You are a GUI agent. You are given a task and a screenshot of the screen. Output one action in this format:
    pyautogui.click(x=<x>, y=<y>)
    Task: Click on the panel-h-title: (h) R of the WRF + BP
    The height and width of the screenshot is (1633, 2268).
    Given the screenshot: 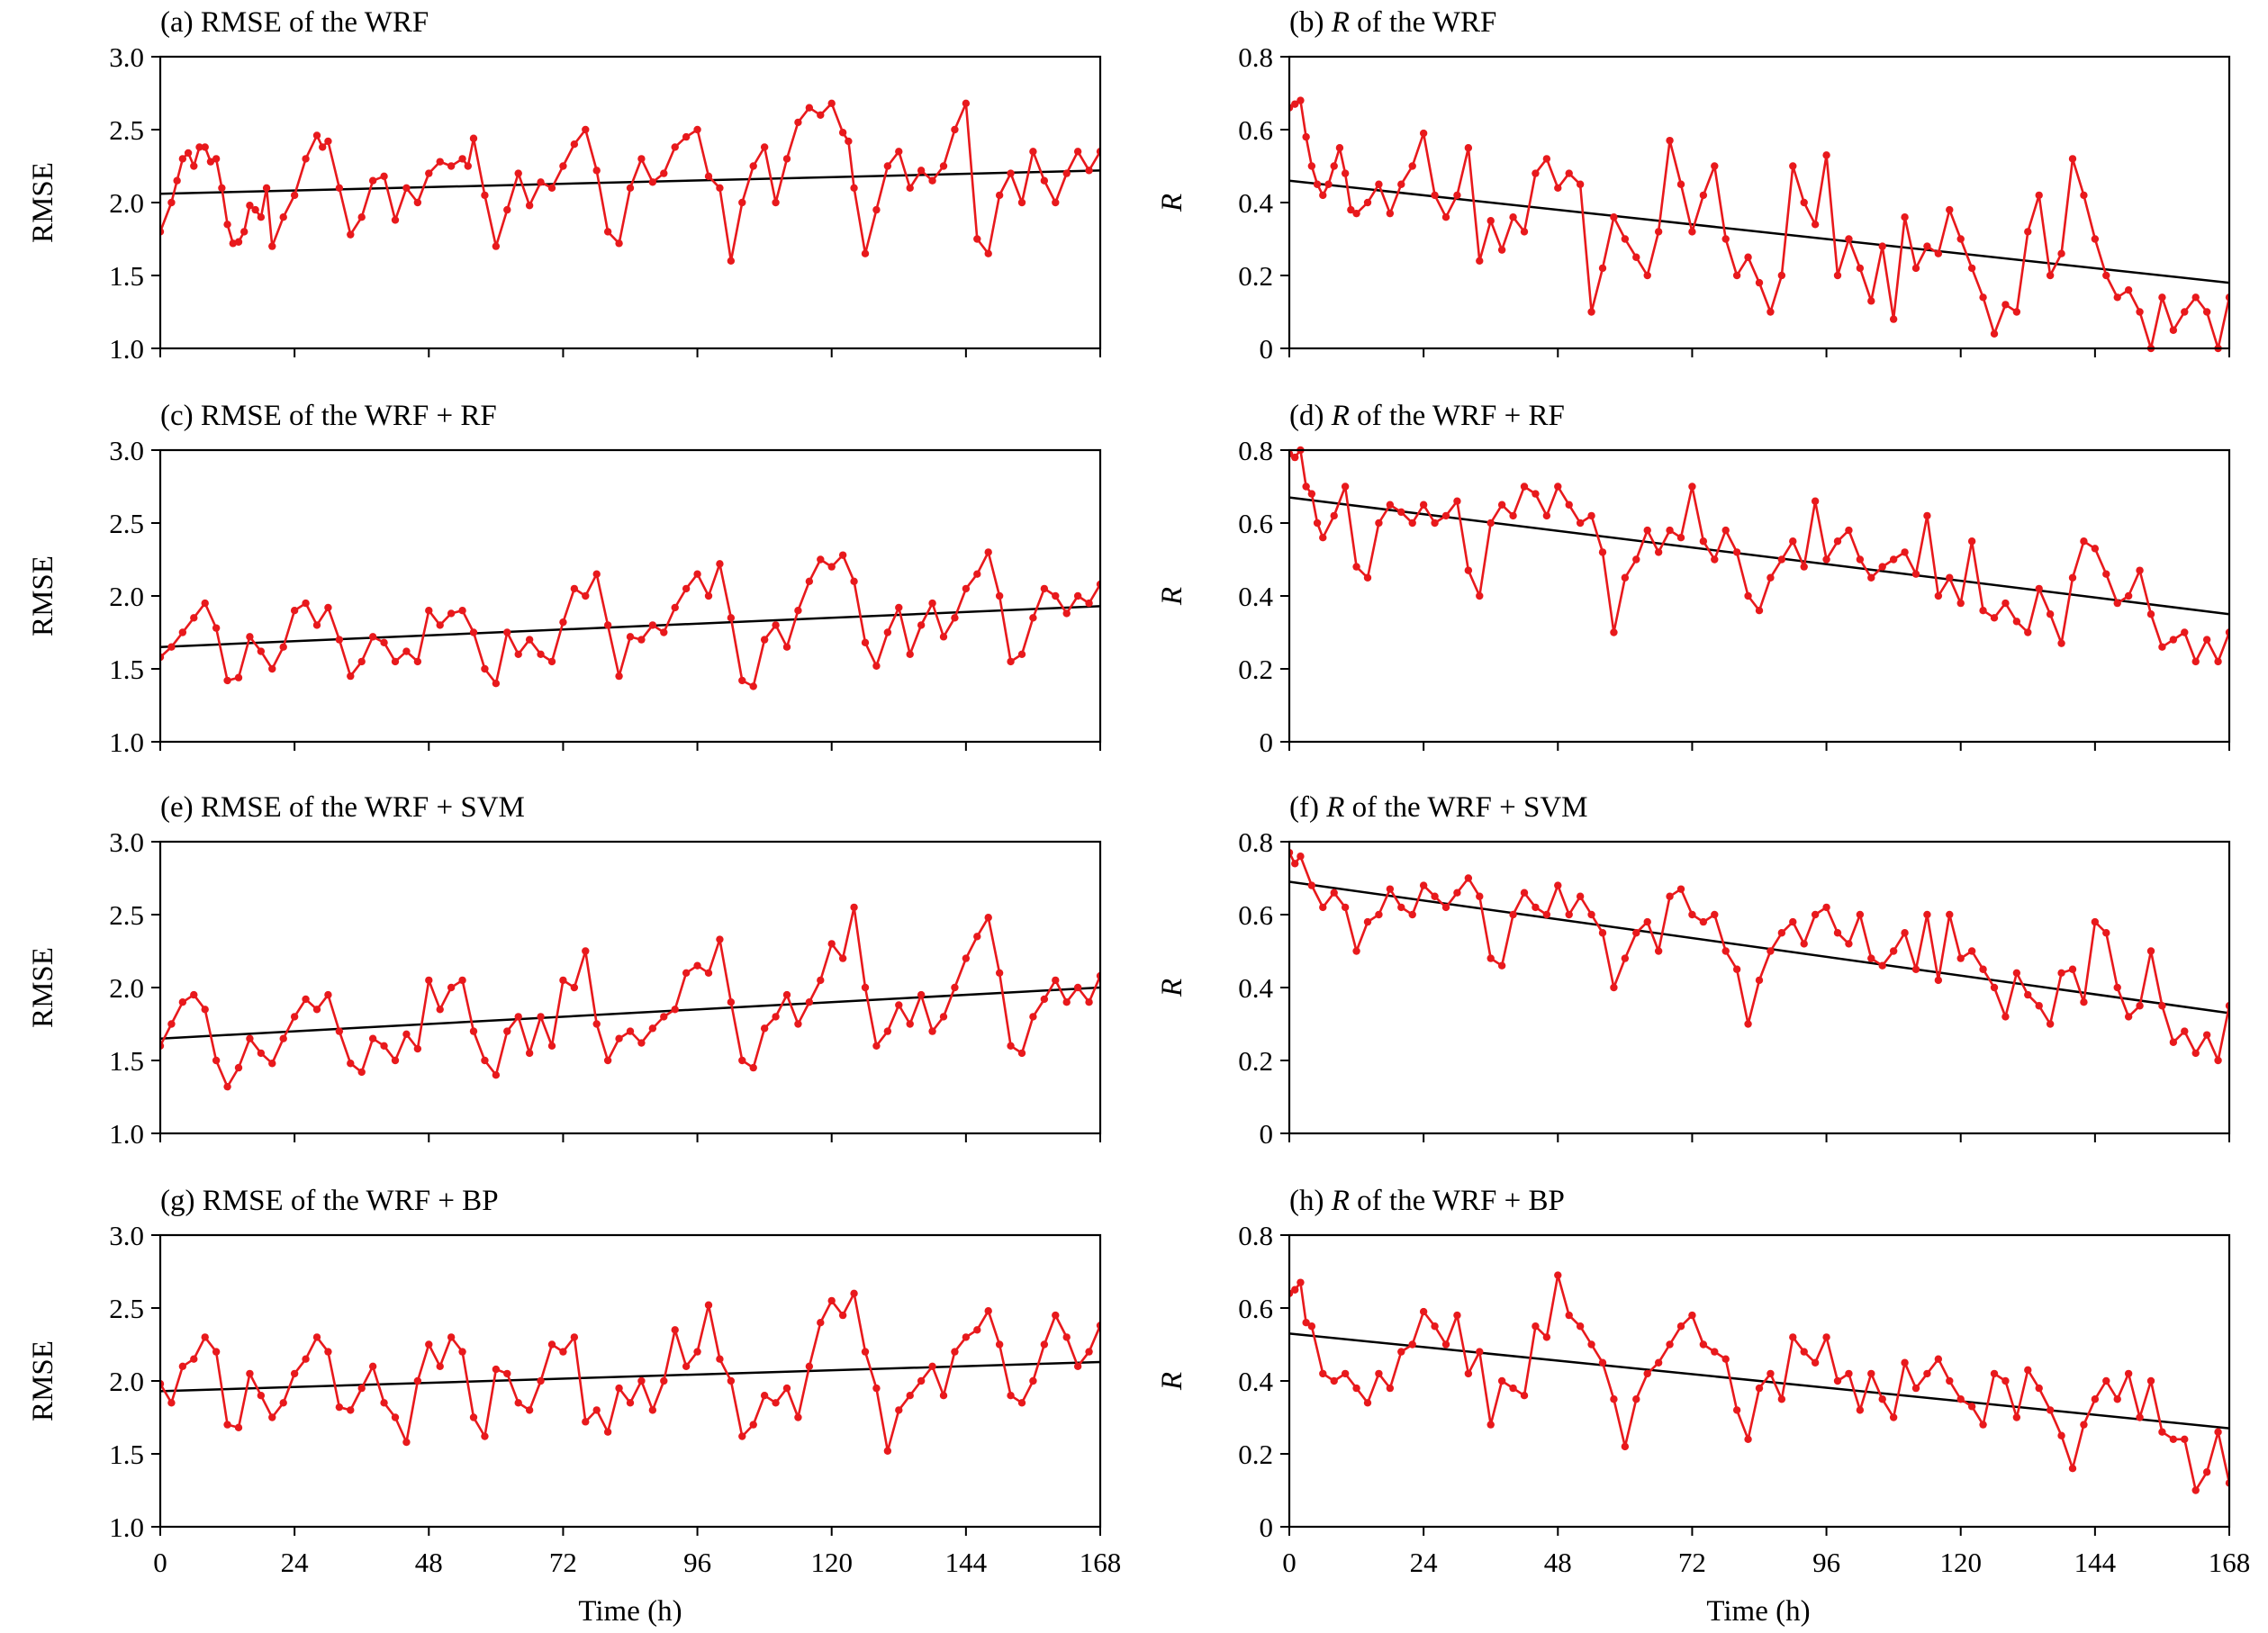 What is the action you would take?
    pyautogui.click(x=1427, y=1201)
    